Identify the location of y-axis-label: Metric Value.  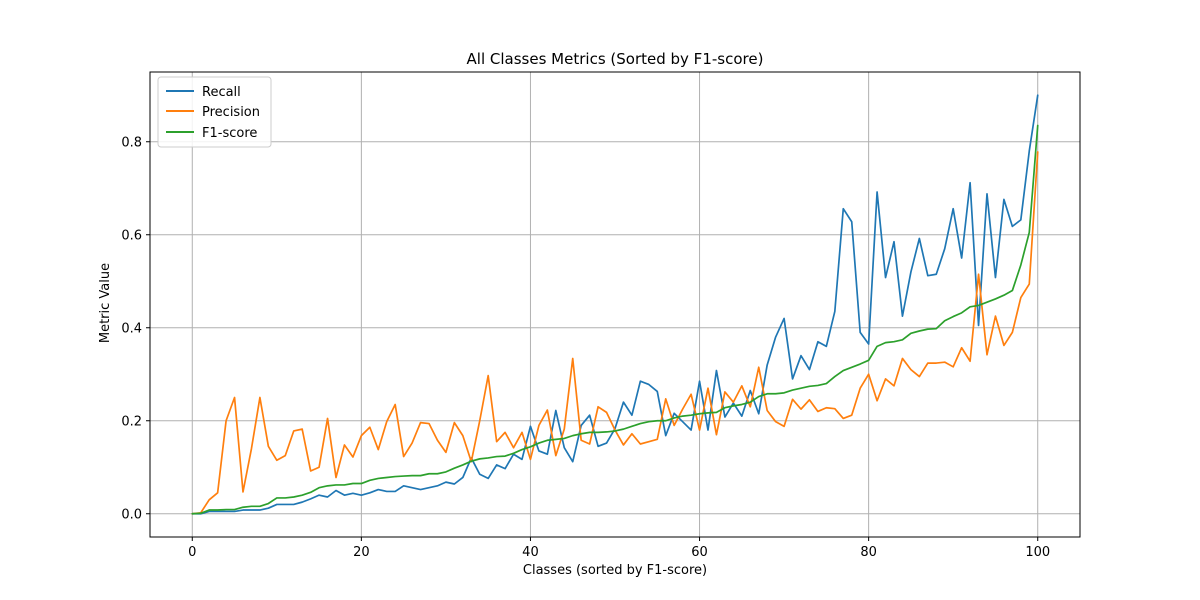
(105, 303).